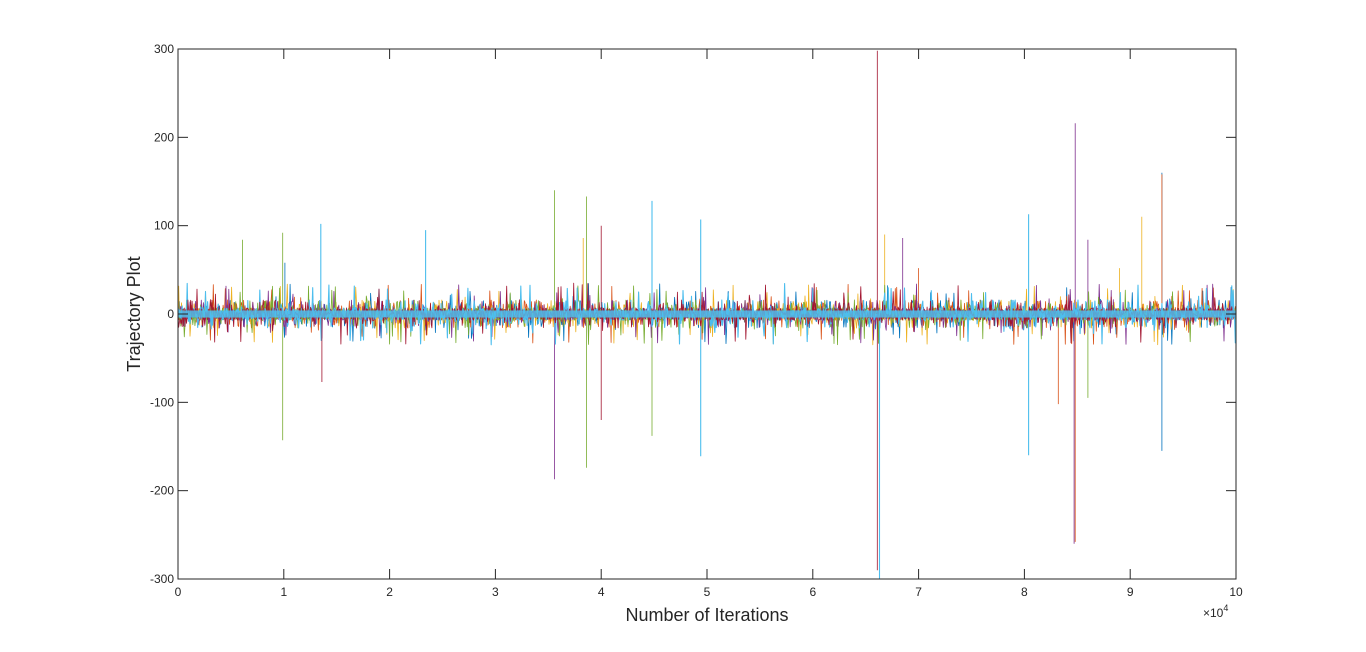 The height and width of the screenshot is (652, 1366). I want to click on y-tick-label: 100, so click(164, 226).